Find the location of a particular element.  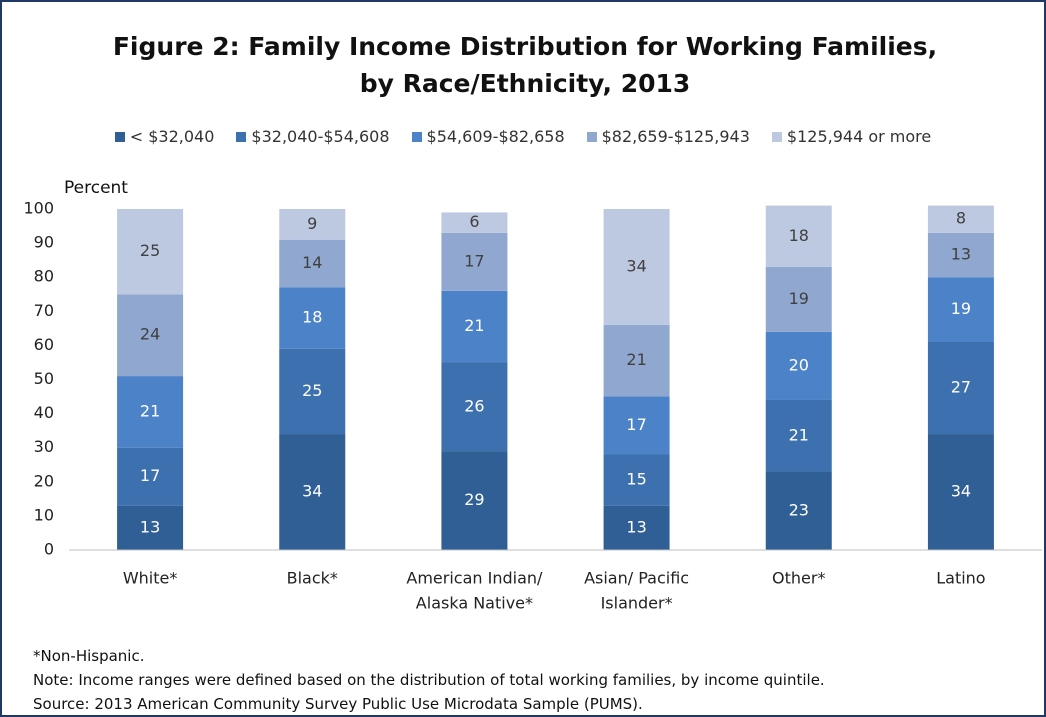

y-tick-label: 90 is located at coordinates (44, 242).